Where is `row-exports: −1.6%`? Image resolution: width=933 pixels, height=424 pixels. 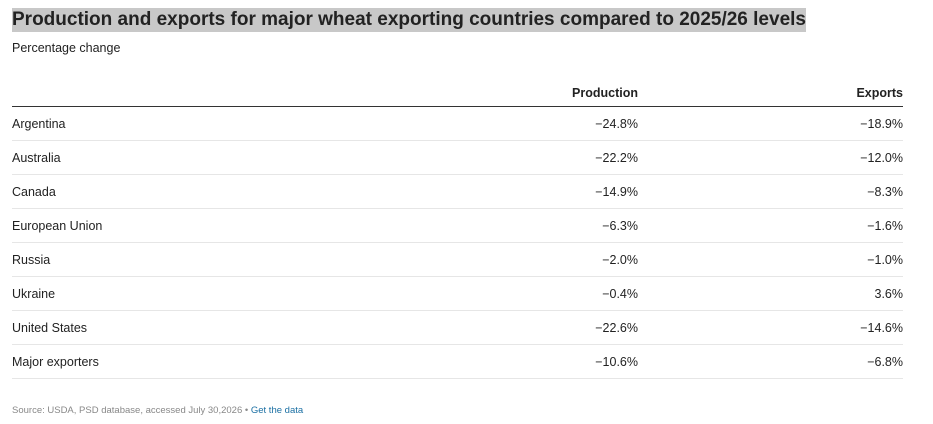
row-exports: −1.6% is located at coordinates (770, 225).